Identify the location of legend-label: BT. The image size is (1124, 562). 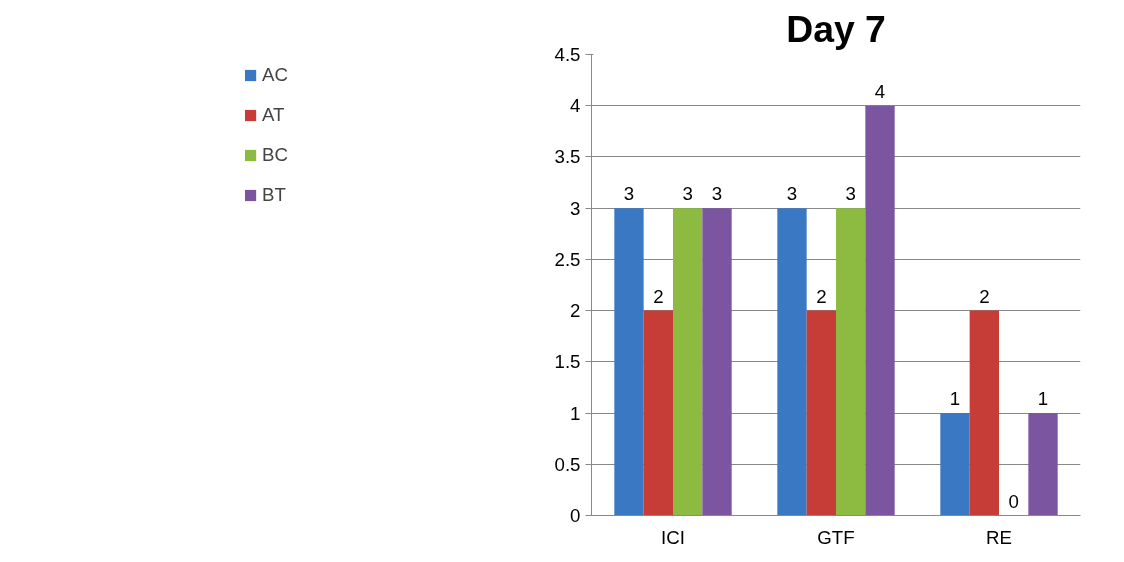
(274, 195).